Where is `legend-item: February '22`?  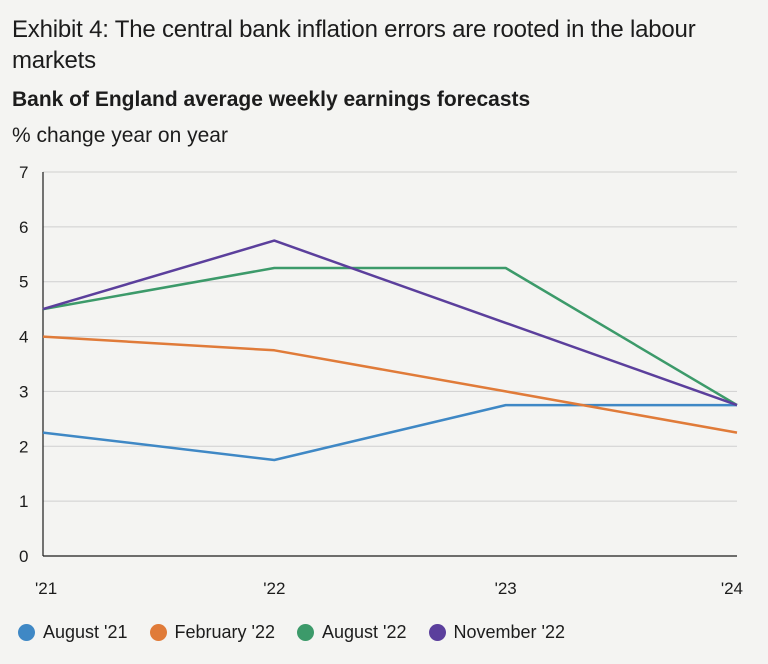 legend-item: February '22 is located at coordinates (212, 632).